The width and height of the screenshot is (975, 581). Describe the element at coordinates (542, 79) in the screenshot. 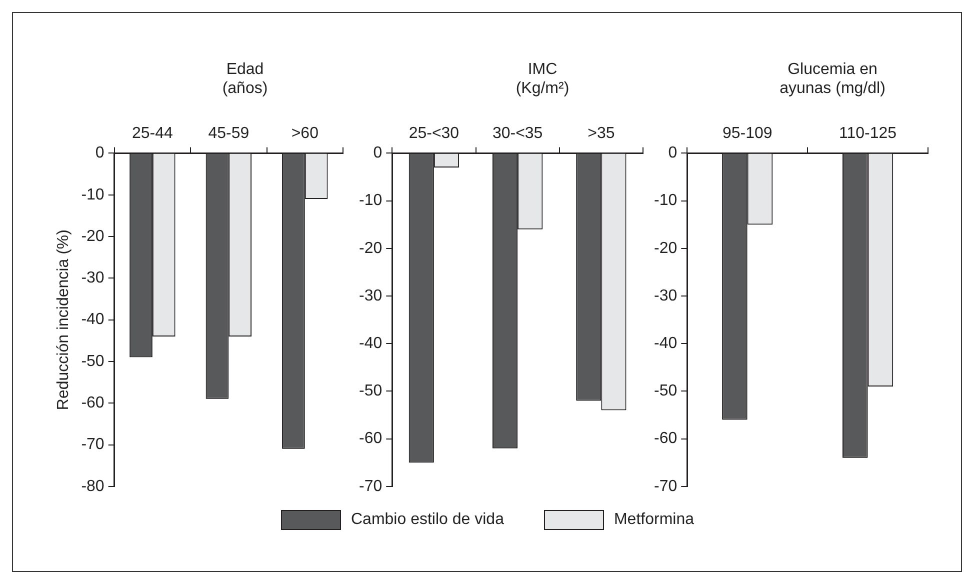

I see `chart-title: IMC (Kg/m²)` at that location.